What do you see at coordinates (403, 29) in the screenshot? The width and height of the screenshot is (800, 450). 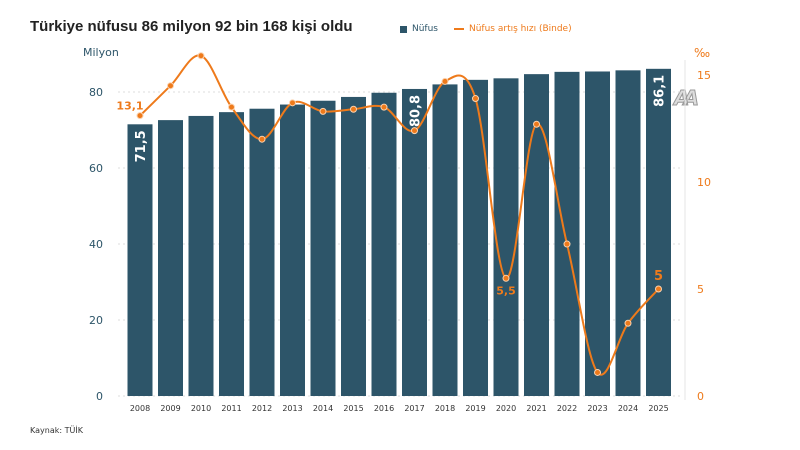 I see `legend-swatch-bar` at bounding box center [403, 29].